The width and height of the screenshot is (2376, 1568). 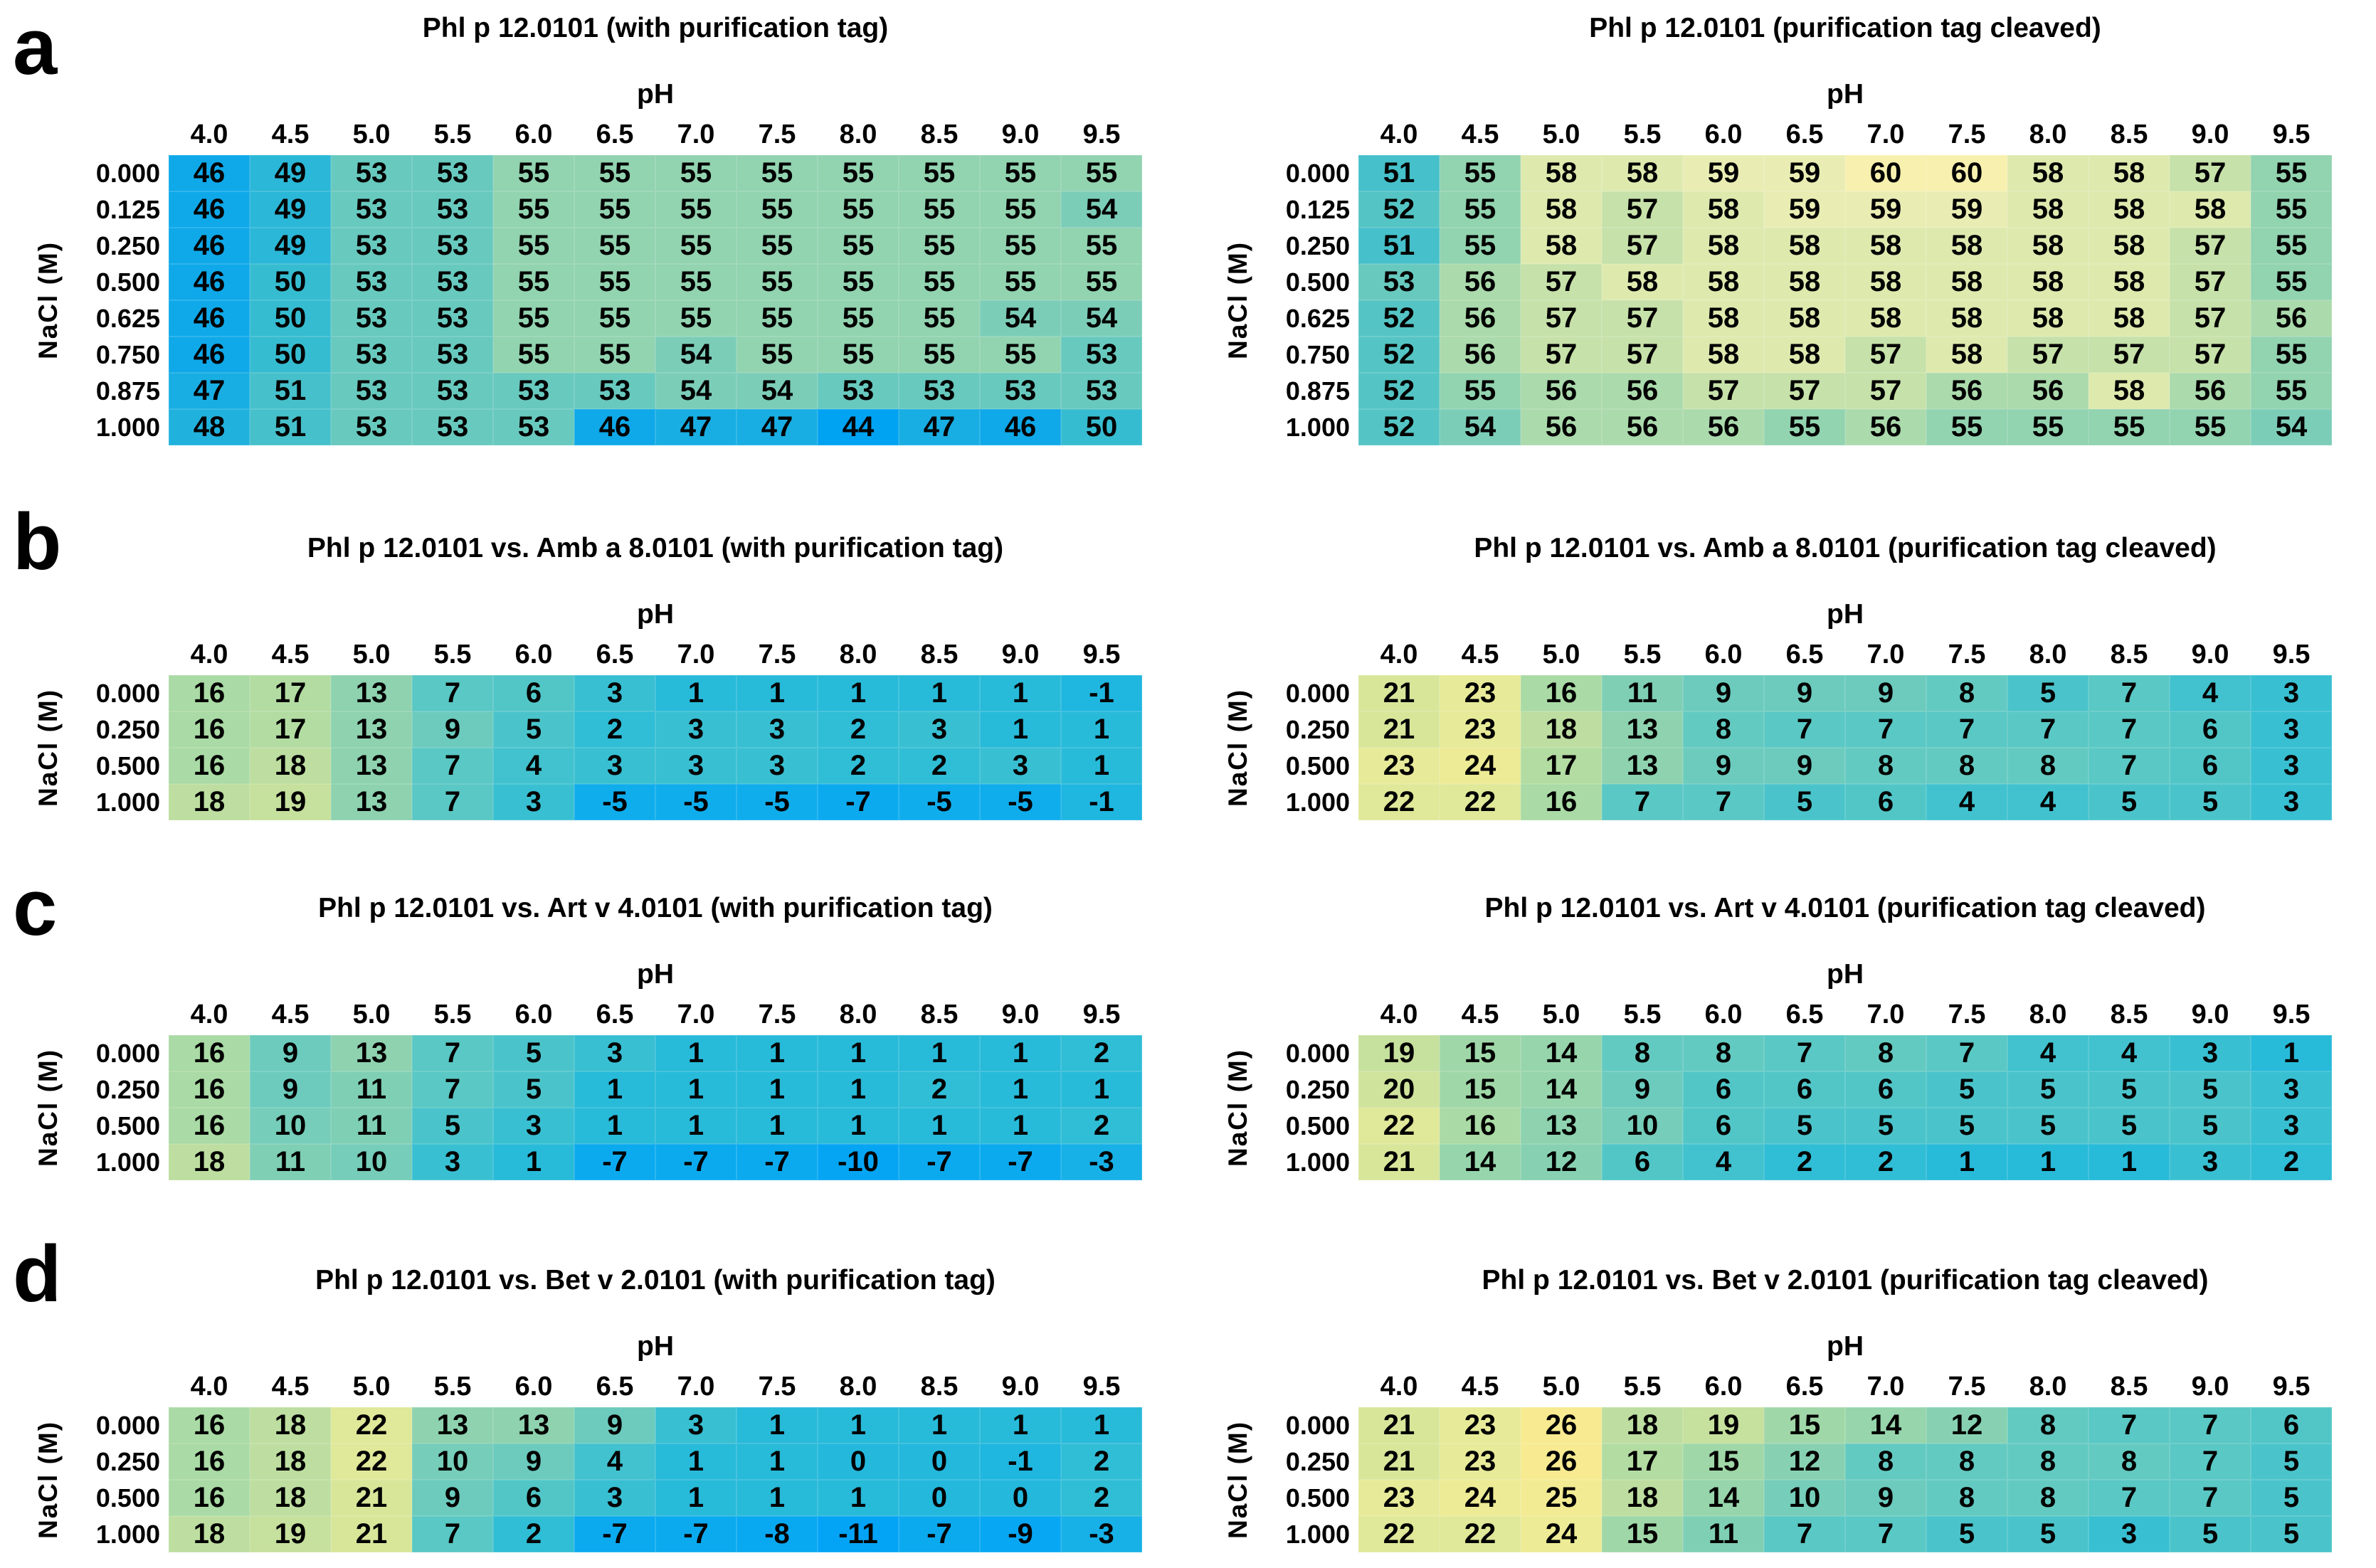 I want to click on ph-tick-label: 8.5, so click(x=2129, y=654).